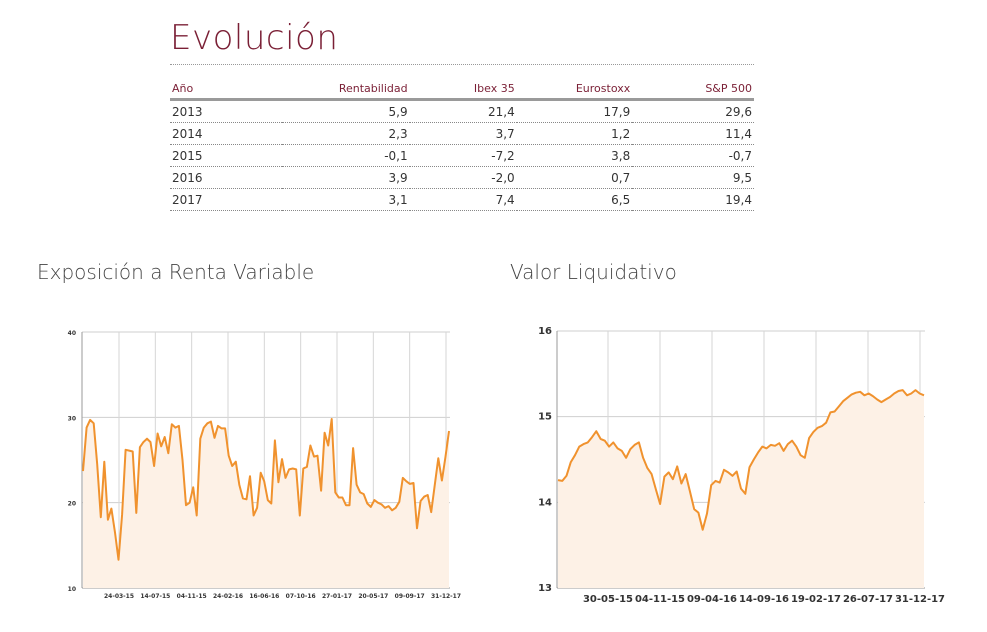  What do you see at coordinates (574, 89) in the screenshot?
I see `header-eurostoxx: Eurostoxx` at bounding box center [574, 89].